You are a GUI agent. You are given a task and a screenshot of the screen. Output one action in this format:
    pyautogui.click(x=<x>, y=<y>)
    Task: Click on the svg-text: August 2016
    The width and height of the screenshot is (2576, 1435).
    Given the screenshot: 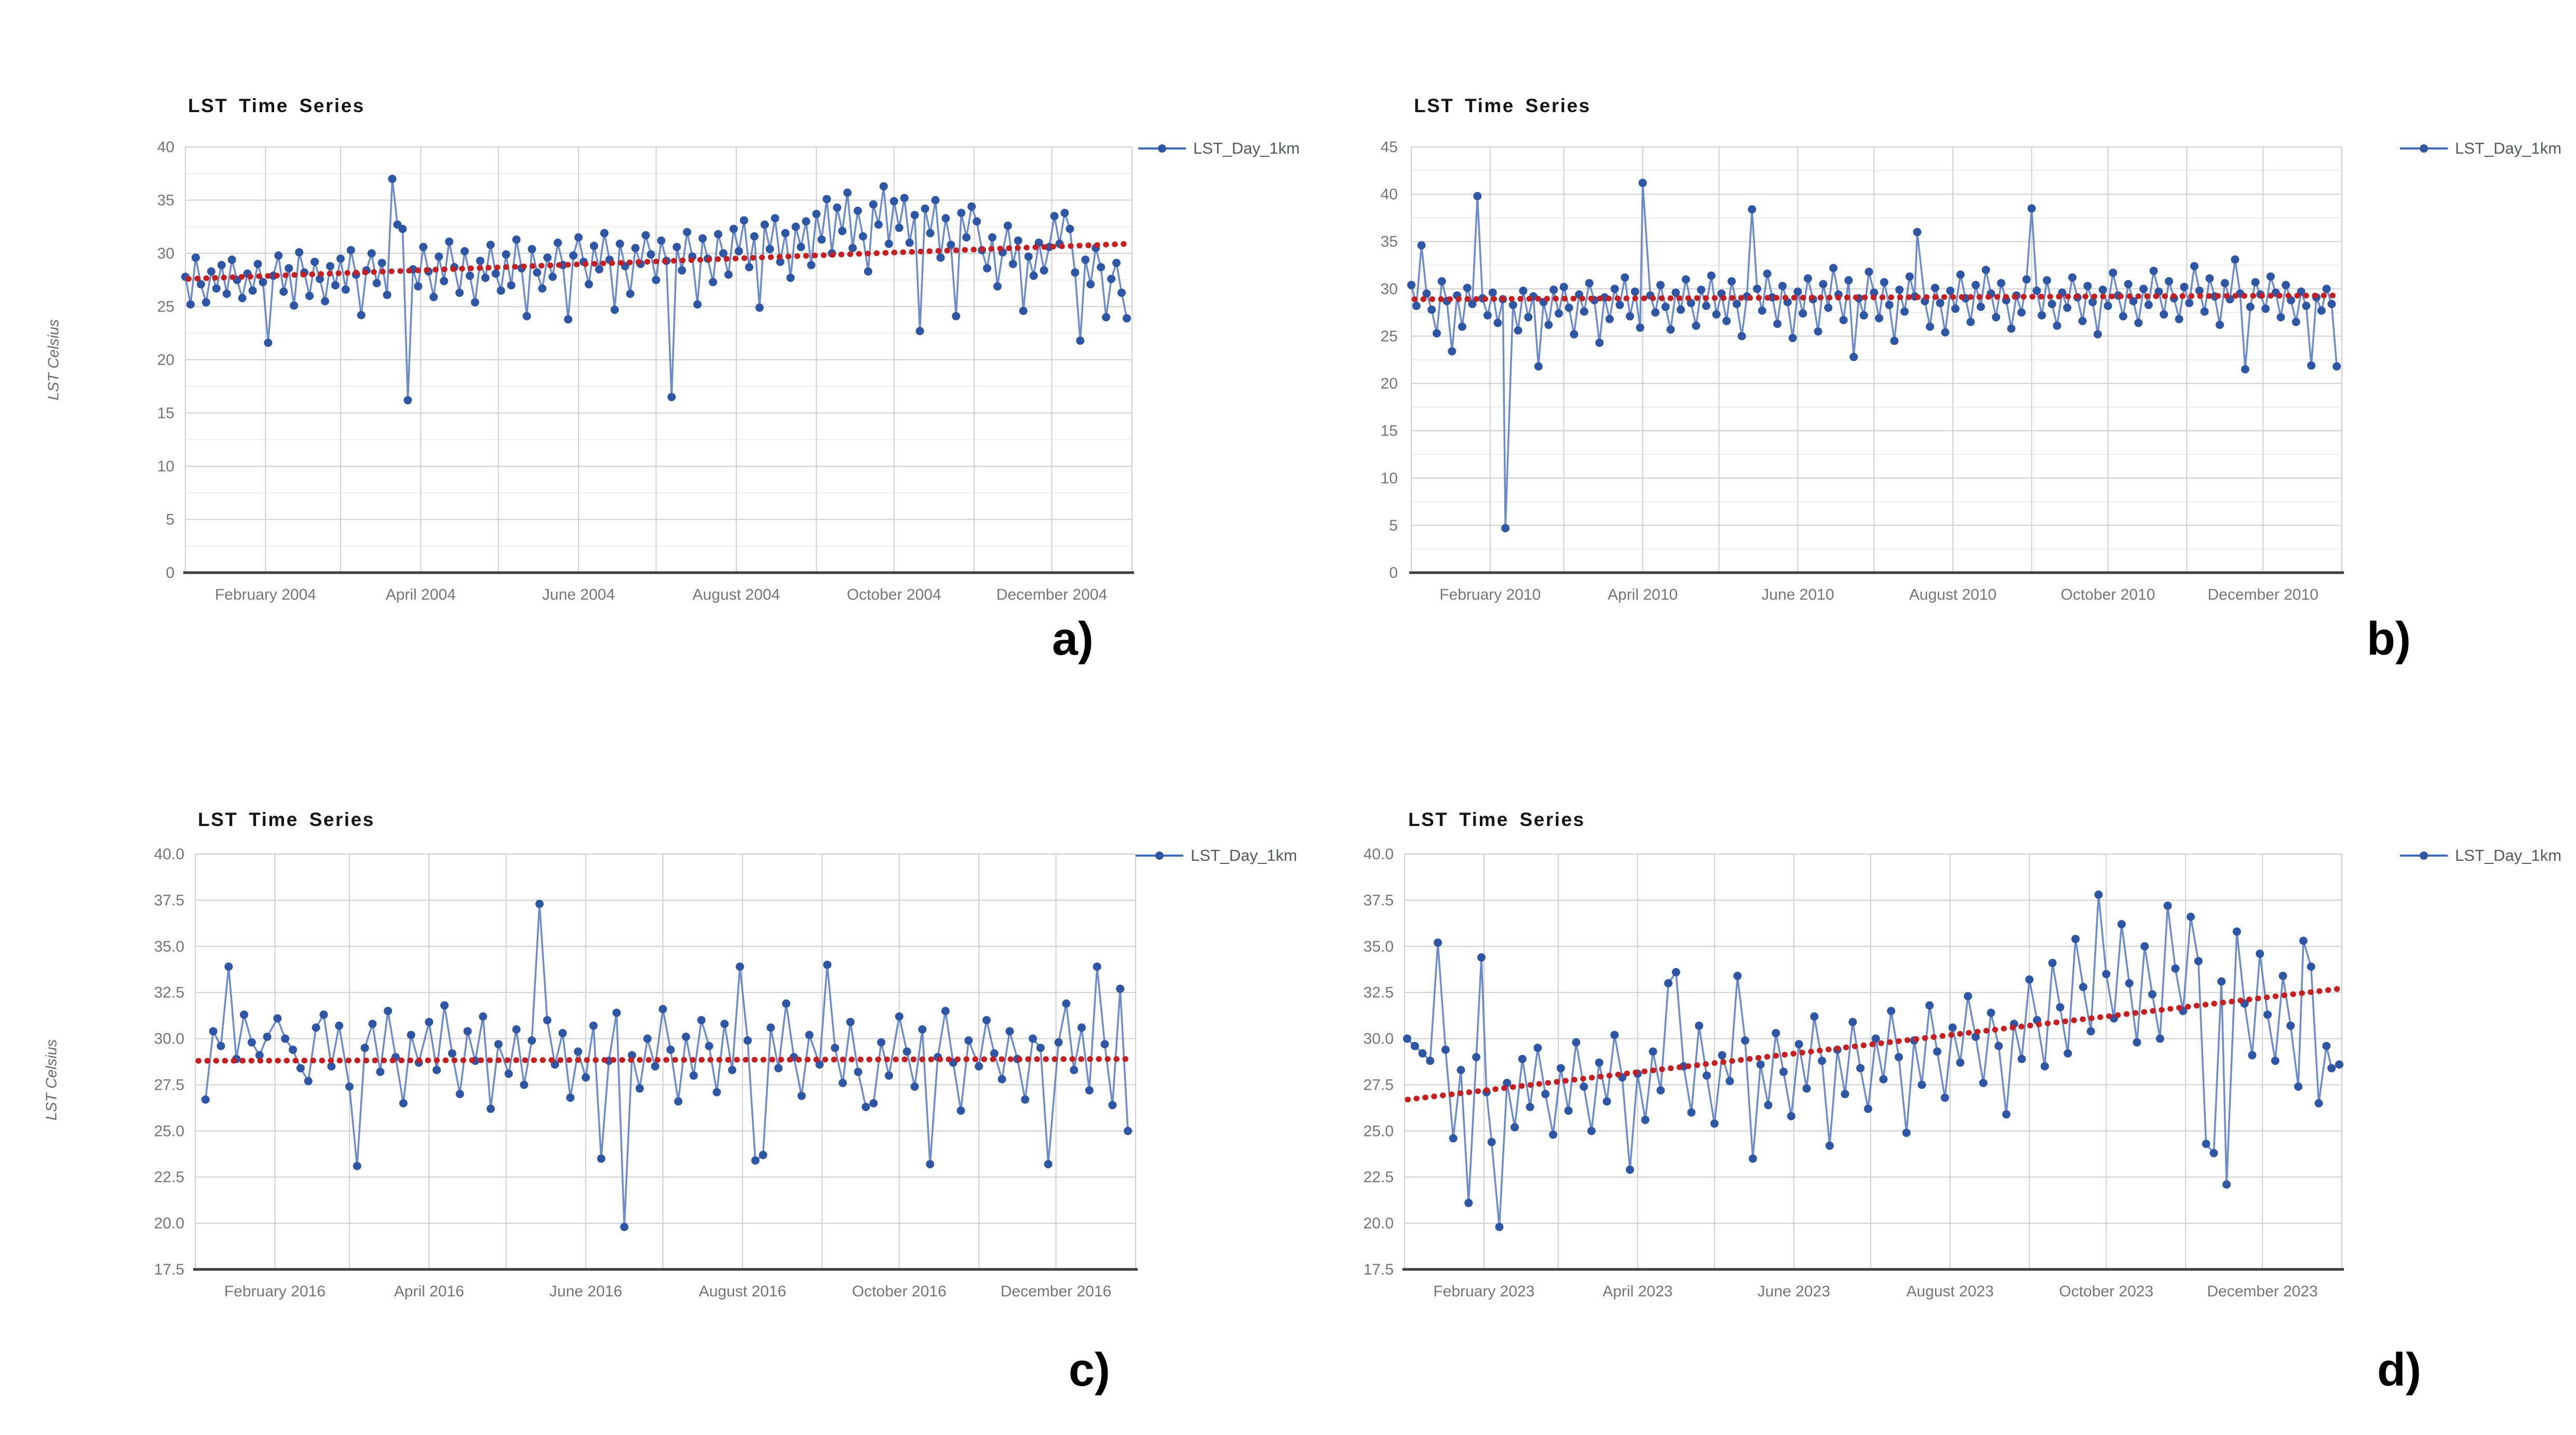 What is the action you would take?
    pyautogui.click(x=742, y=1291)
    